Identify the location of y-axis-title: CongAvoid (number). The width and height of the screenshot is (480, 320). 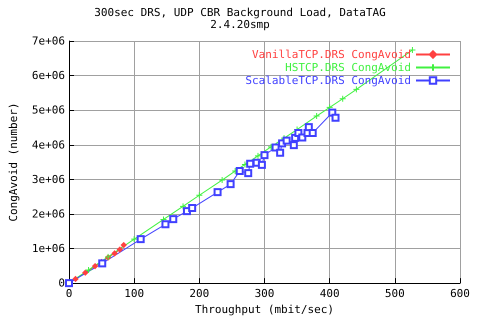
(13, 162).